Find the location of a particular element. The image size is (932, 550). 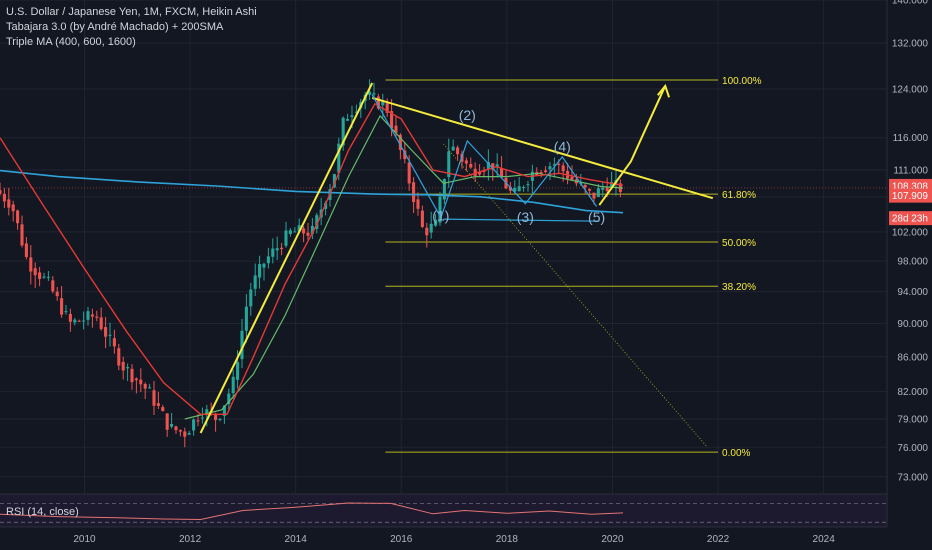

y-tick-label: 98.000 is located at coordinates (912, 262).